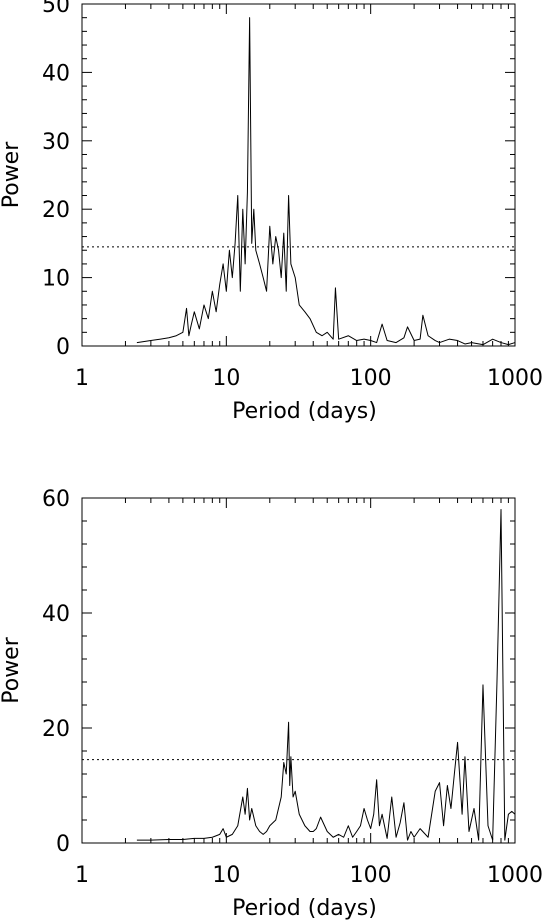 The image size is (547, 921). What do you see at coordinates (56, 499) in the screenshot?
I see `y-tick-label: 60` at bounding box center [56, 499].